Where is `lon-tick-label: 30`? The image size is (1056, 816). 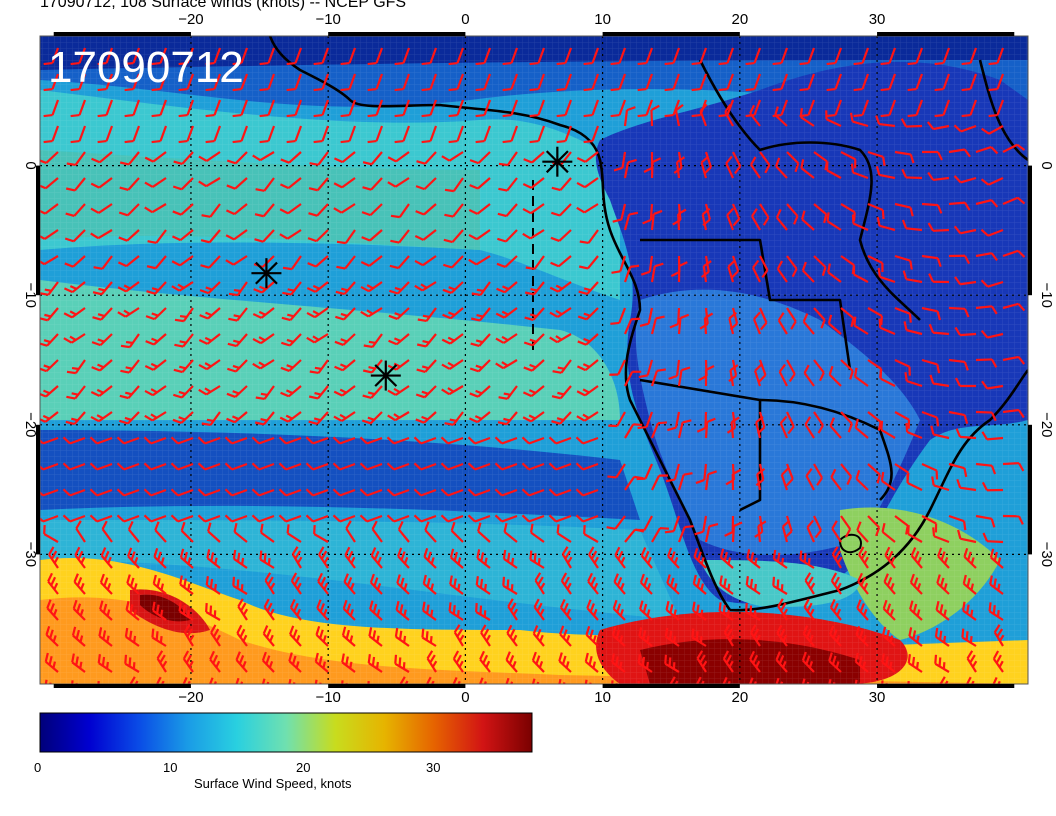
lon-tick-label: 30 is located at coordinates (877, 19).